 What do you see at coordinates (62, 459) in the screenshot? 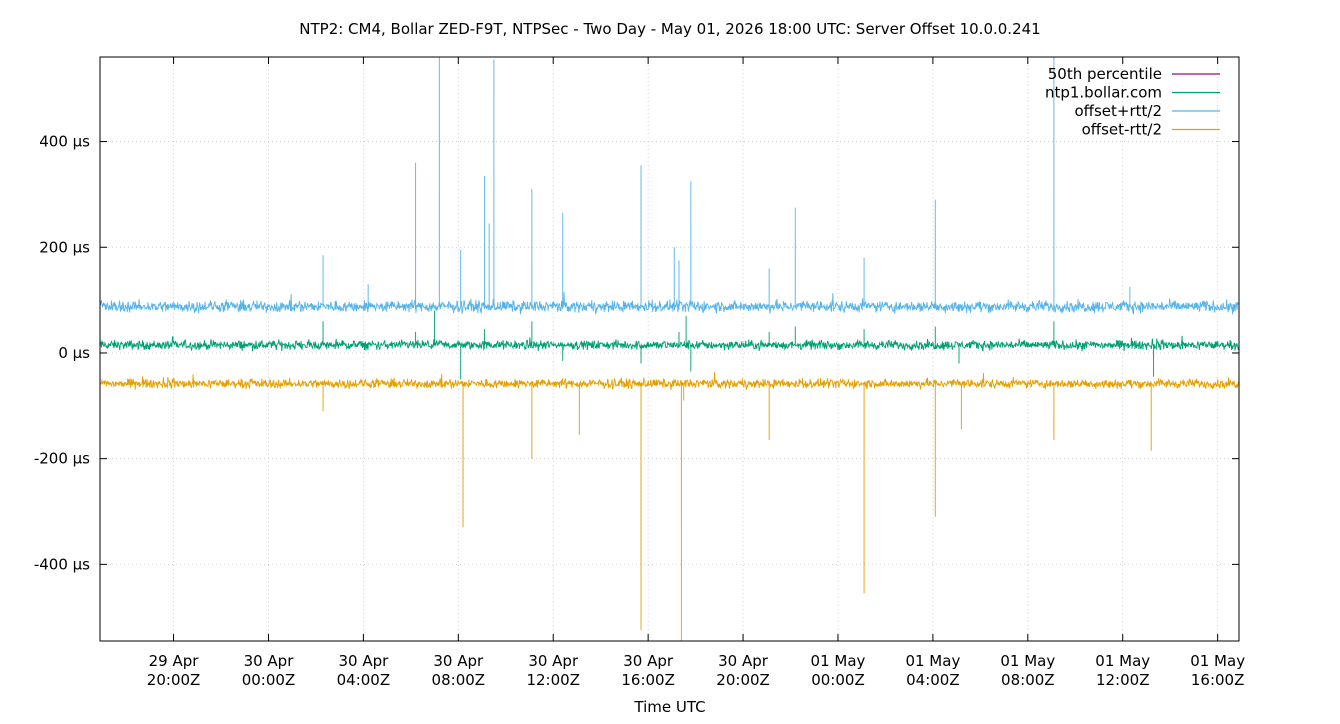
I see `y-tick-label: -200 µs` at bounding box center [62, 459].